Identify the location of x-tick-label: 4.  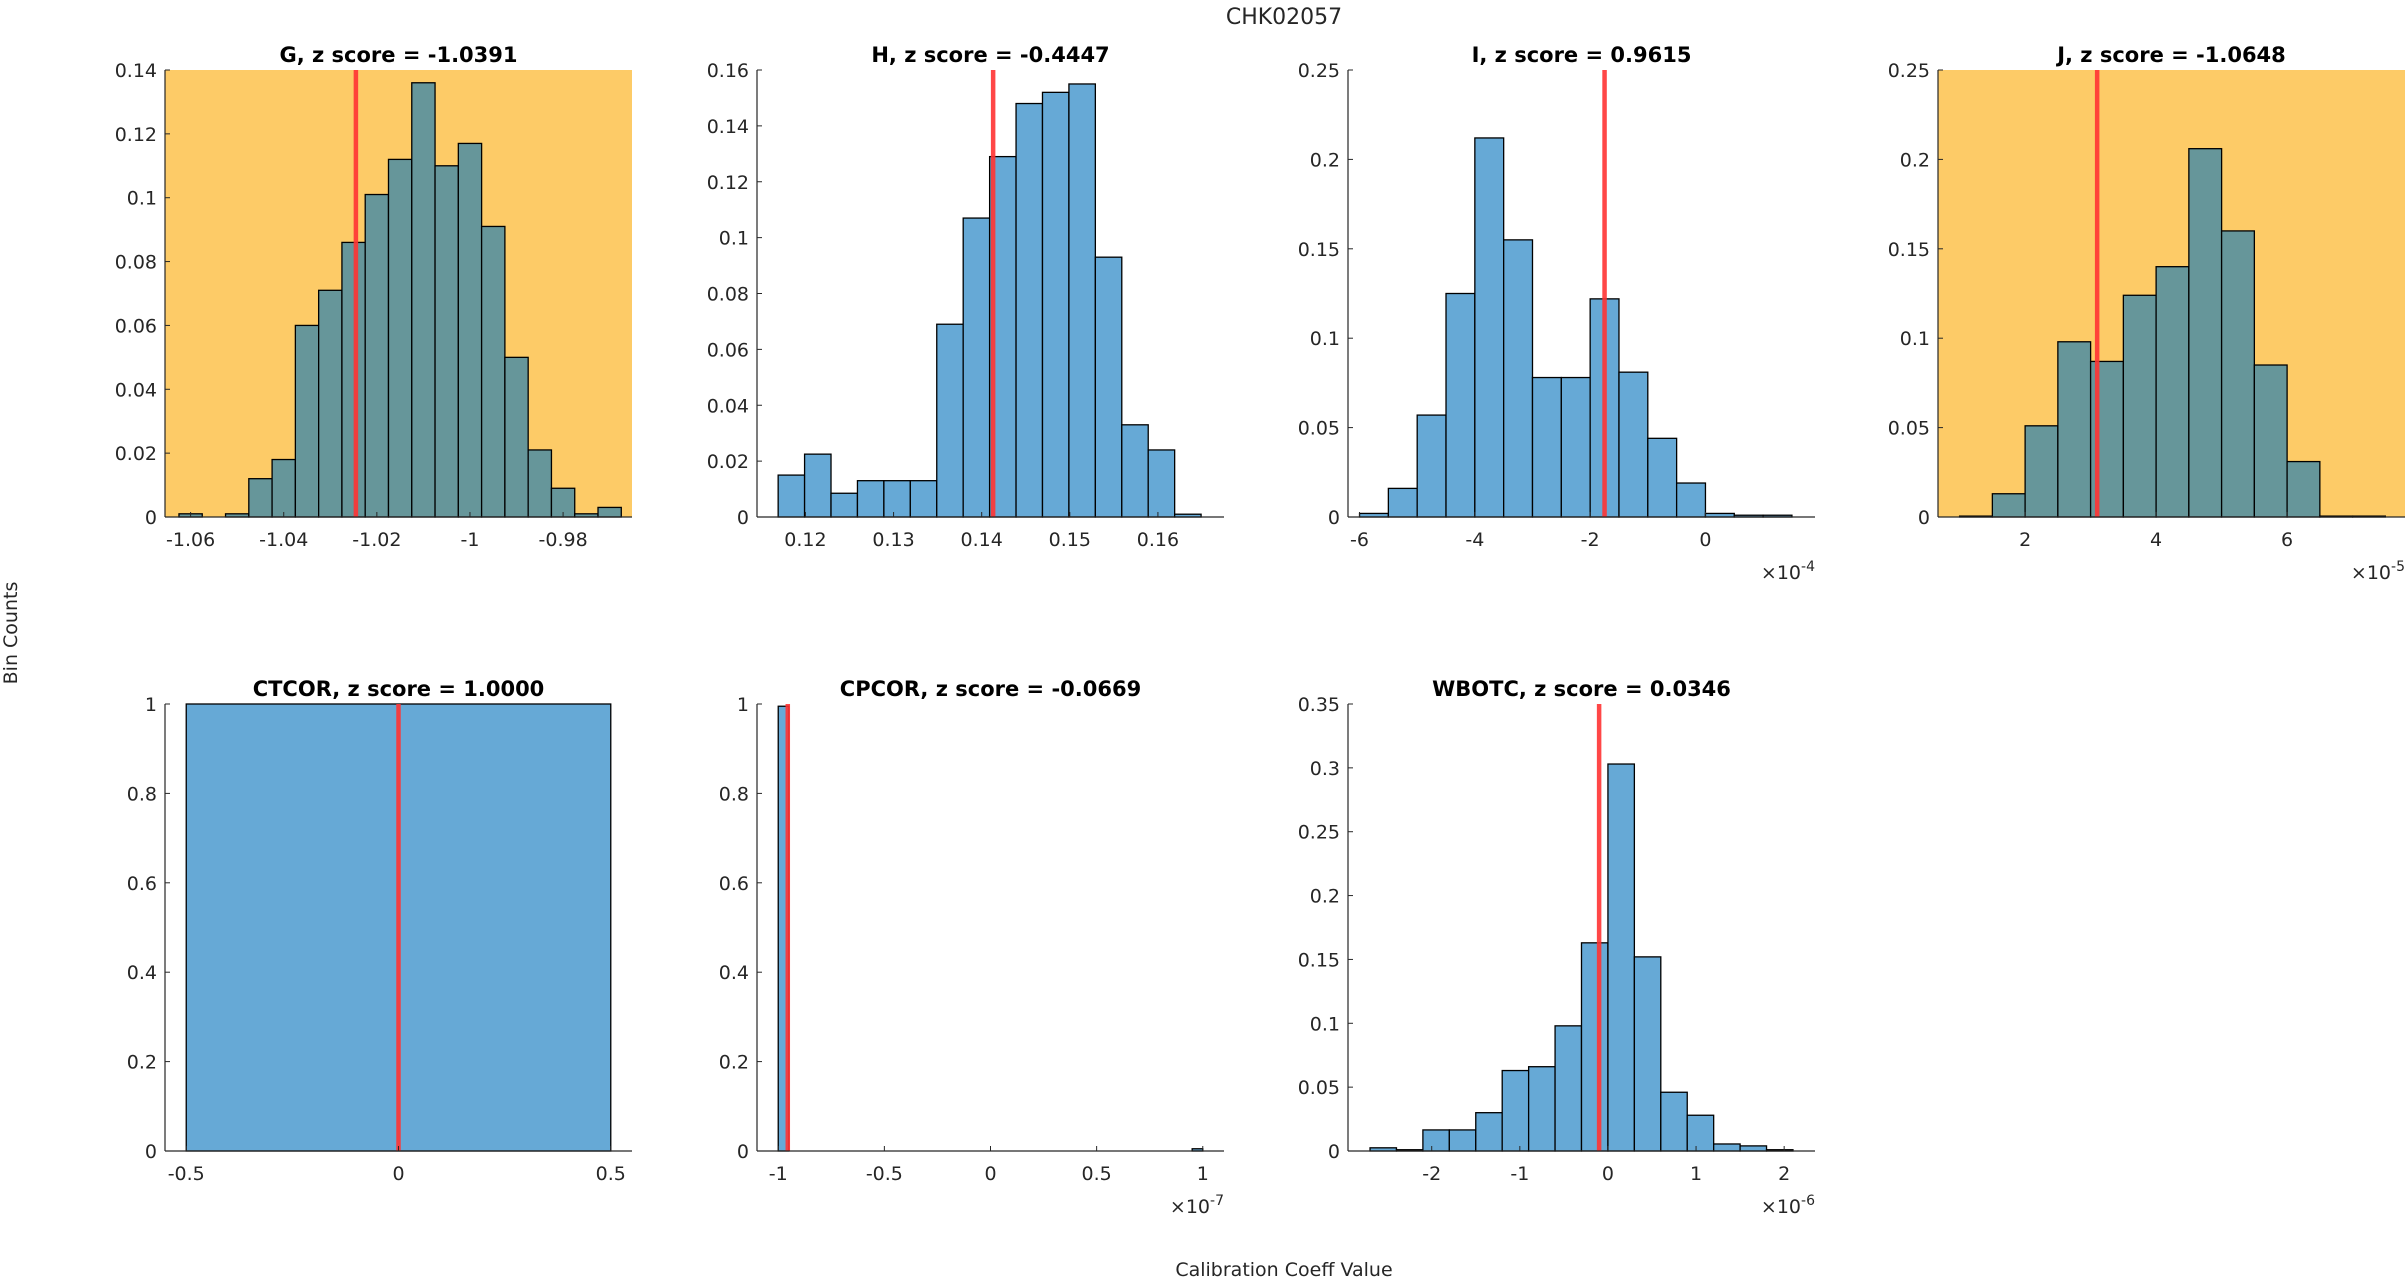
(2156, 540).